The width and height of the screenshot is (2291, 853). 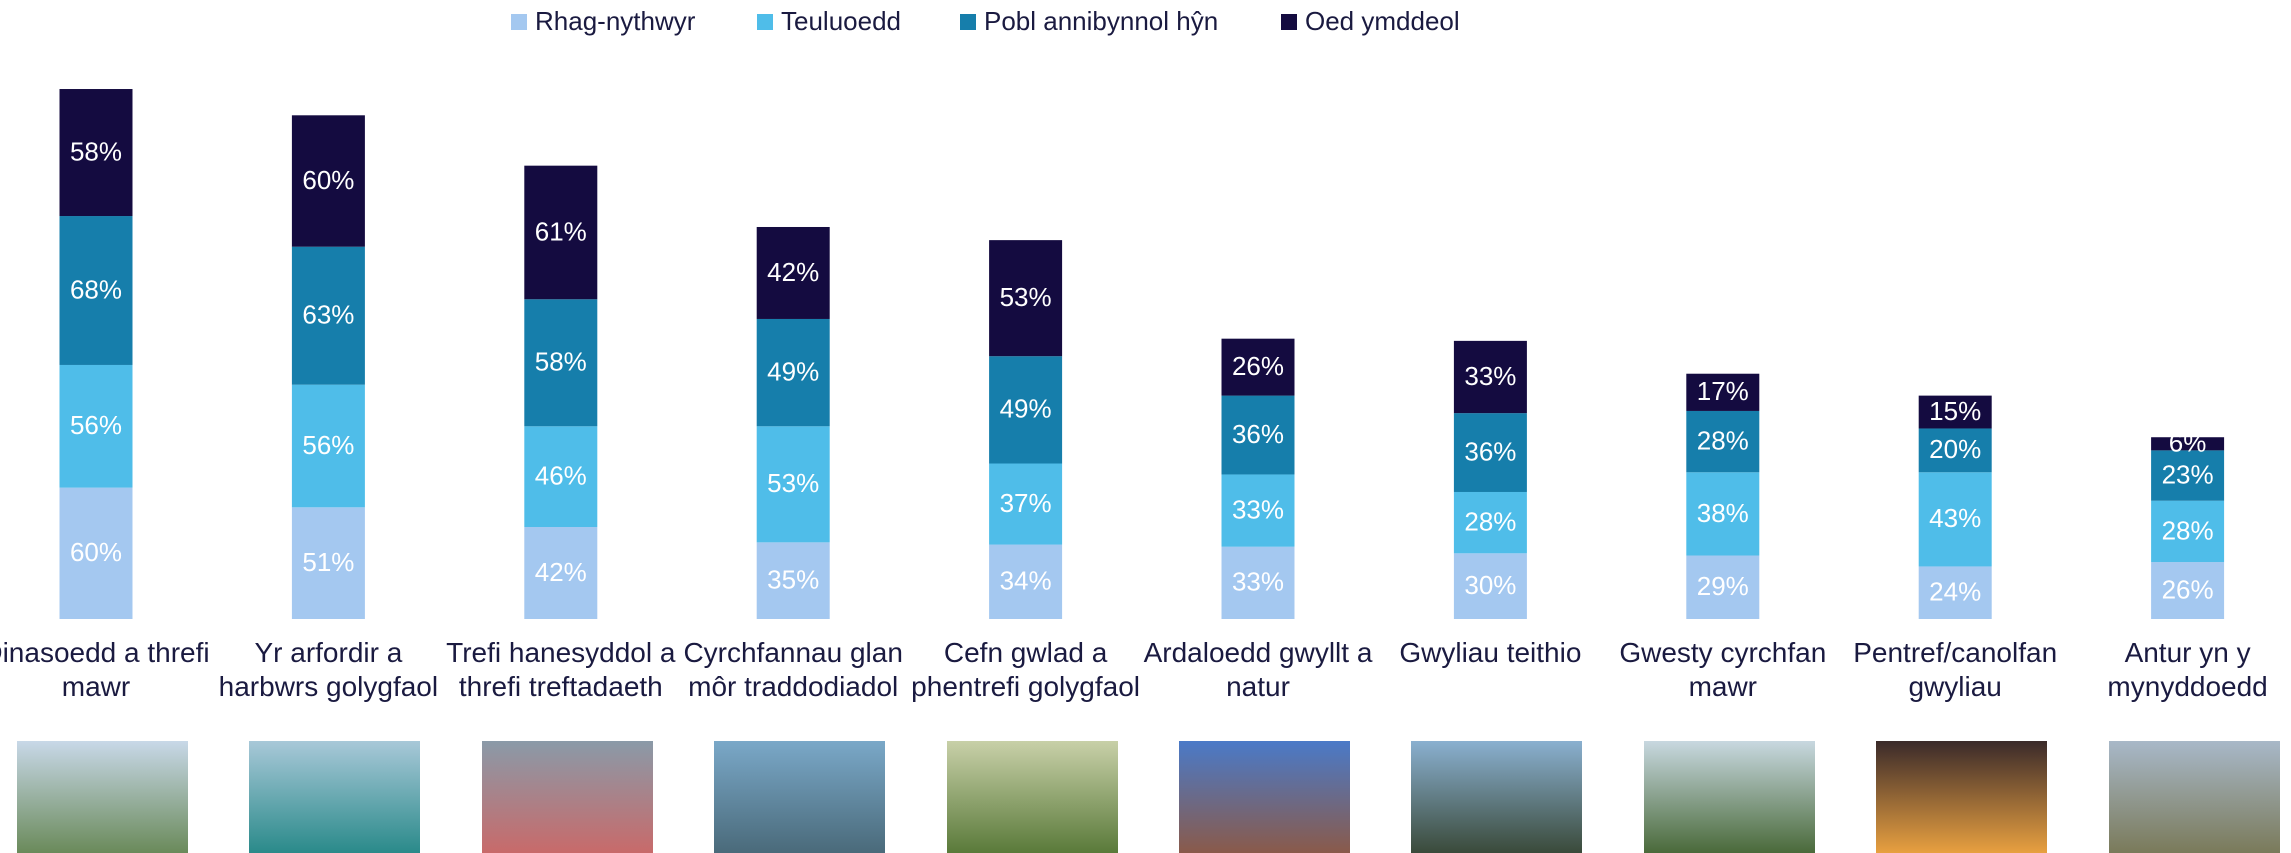 I want to click on category-label: Yr arfordir a harbwrs golygfaol, so click(x=328, y=669).